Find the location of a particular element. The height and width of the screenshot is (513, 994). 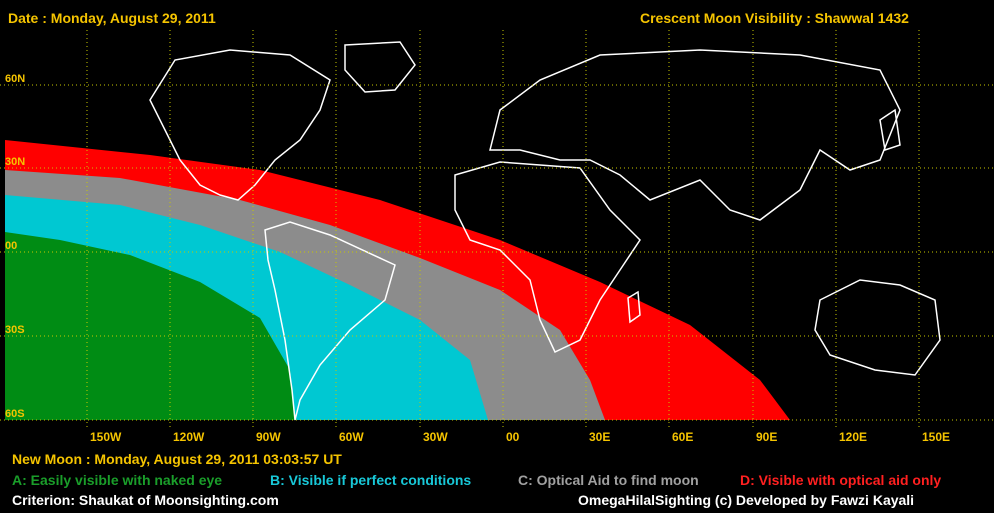

criterion-label: Criterion: Shaukat of Moonsighting.com is located at coordinates (145, 500).